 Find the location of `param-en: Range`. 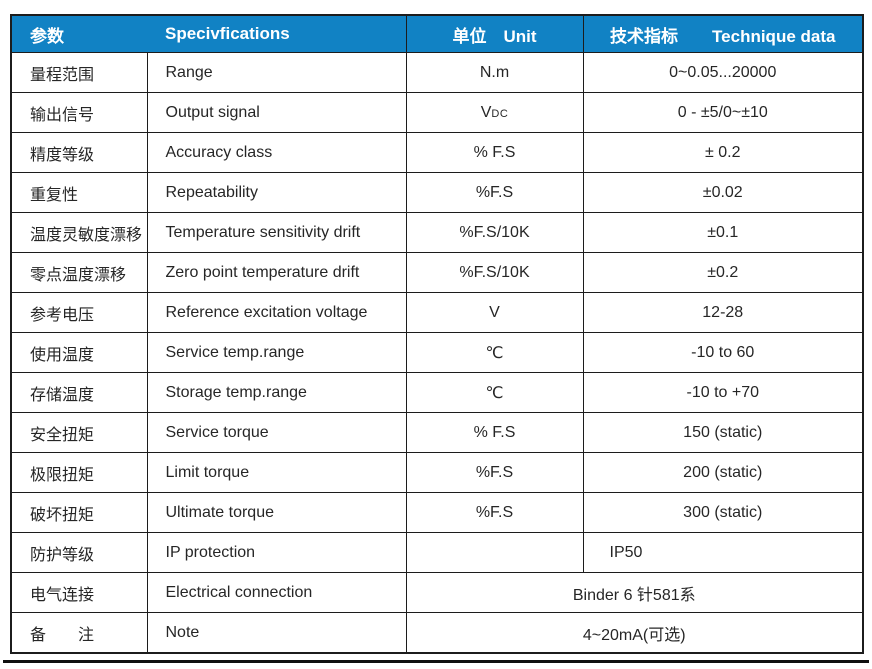

param-en: Range is located at coordinates (276, 72).